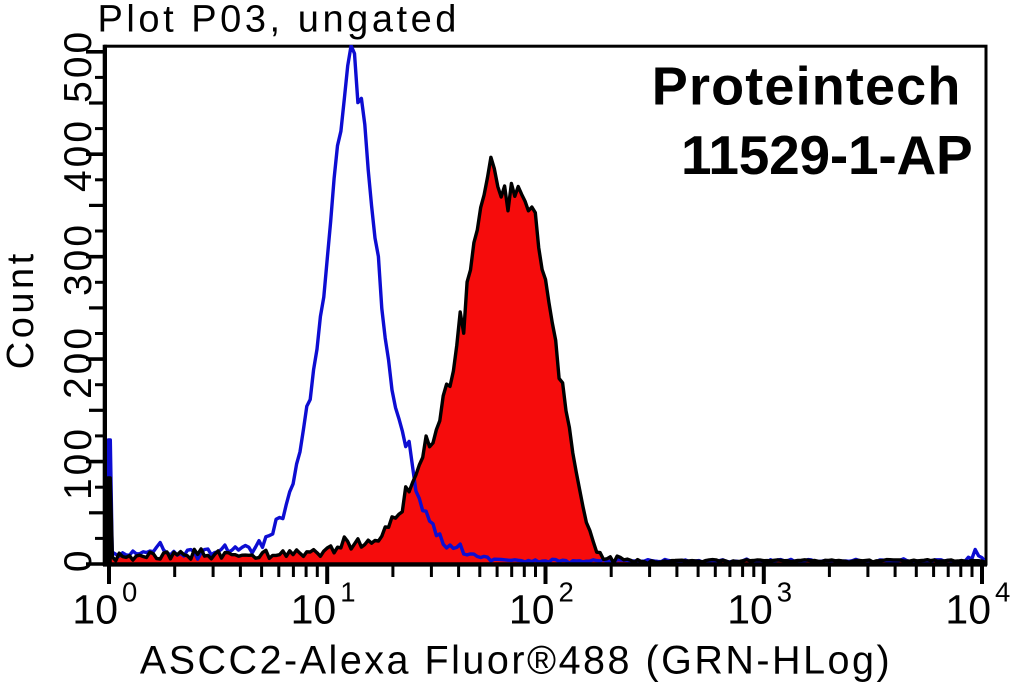 This screenshot has height=685, width=1015. I want to click on svg-text:ASCC2-Alexa Fluor®488 (GRN-HLo: ASCC2-Alexa Fluor®488 (GRN-HLog), so click(516, 661).